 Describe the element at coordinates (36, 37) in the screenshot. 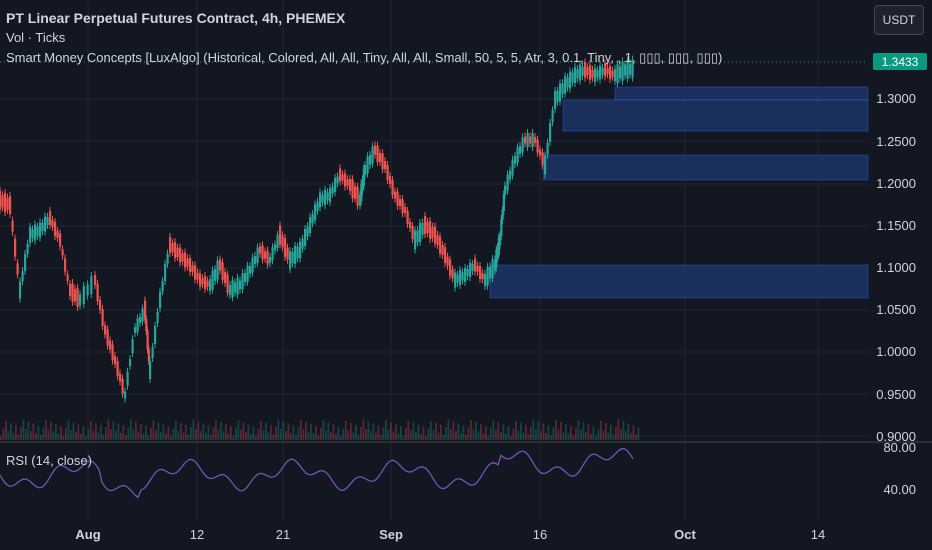

I see `volume-indicator-label: Vol · Ticks` at that location.